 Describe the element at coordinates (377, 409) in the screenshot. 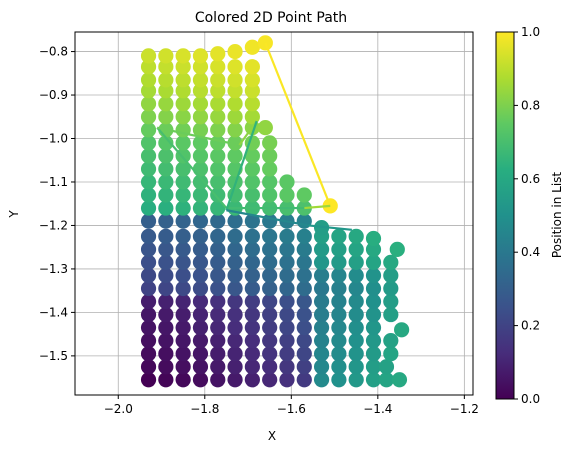

I see `x-tick-label: −1.4` at that location.